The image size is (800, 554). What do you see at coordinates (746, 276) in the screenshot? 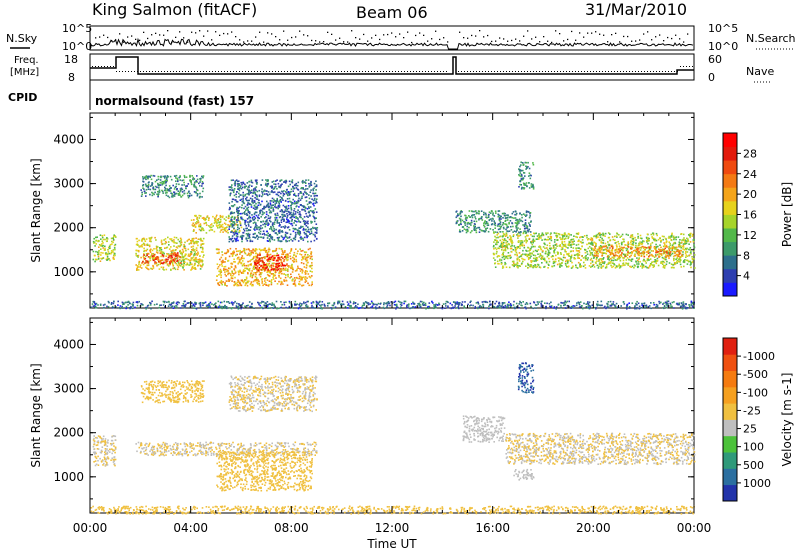
I see `power-colorbar-tick-0: 4` at bounding box center [746, 276].